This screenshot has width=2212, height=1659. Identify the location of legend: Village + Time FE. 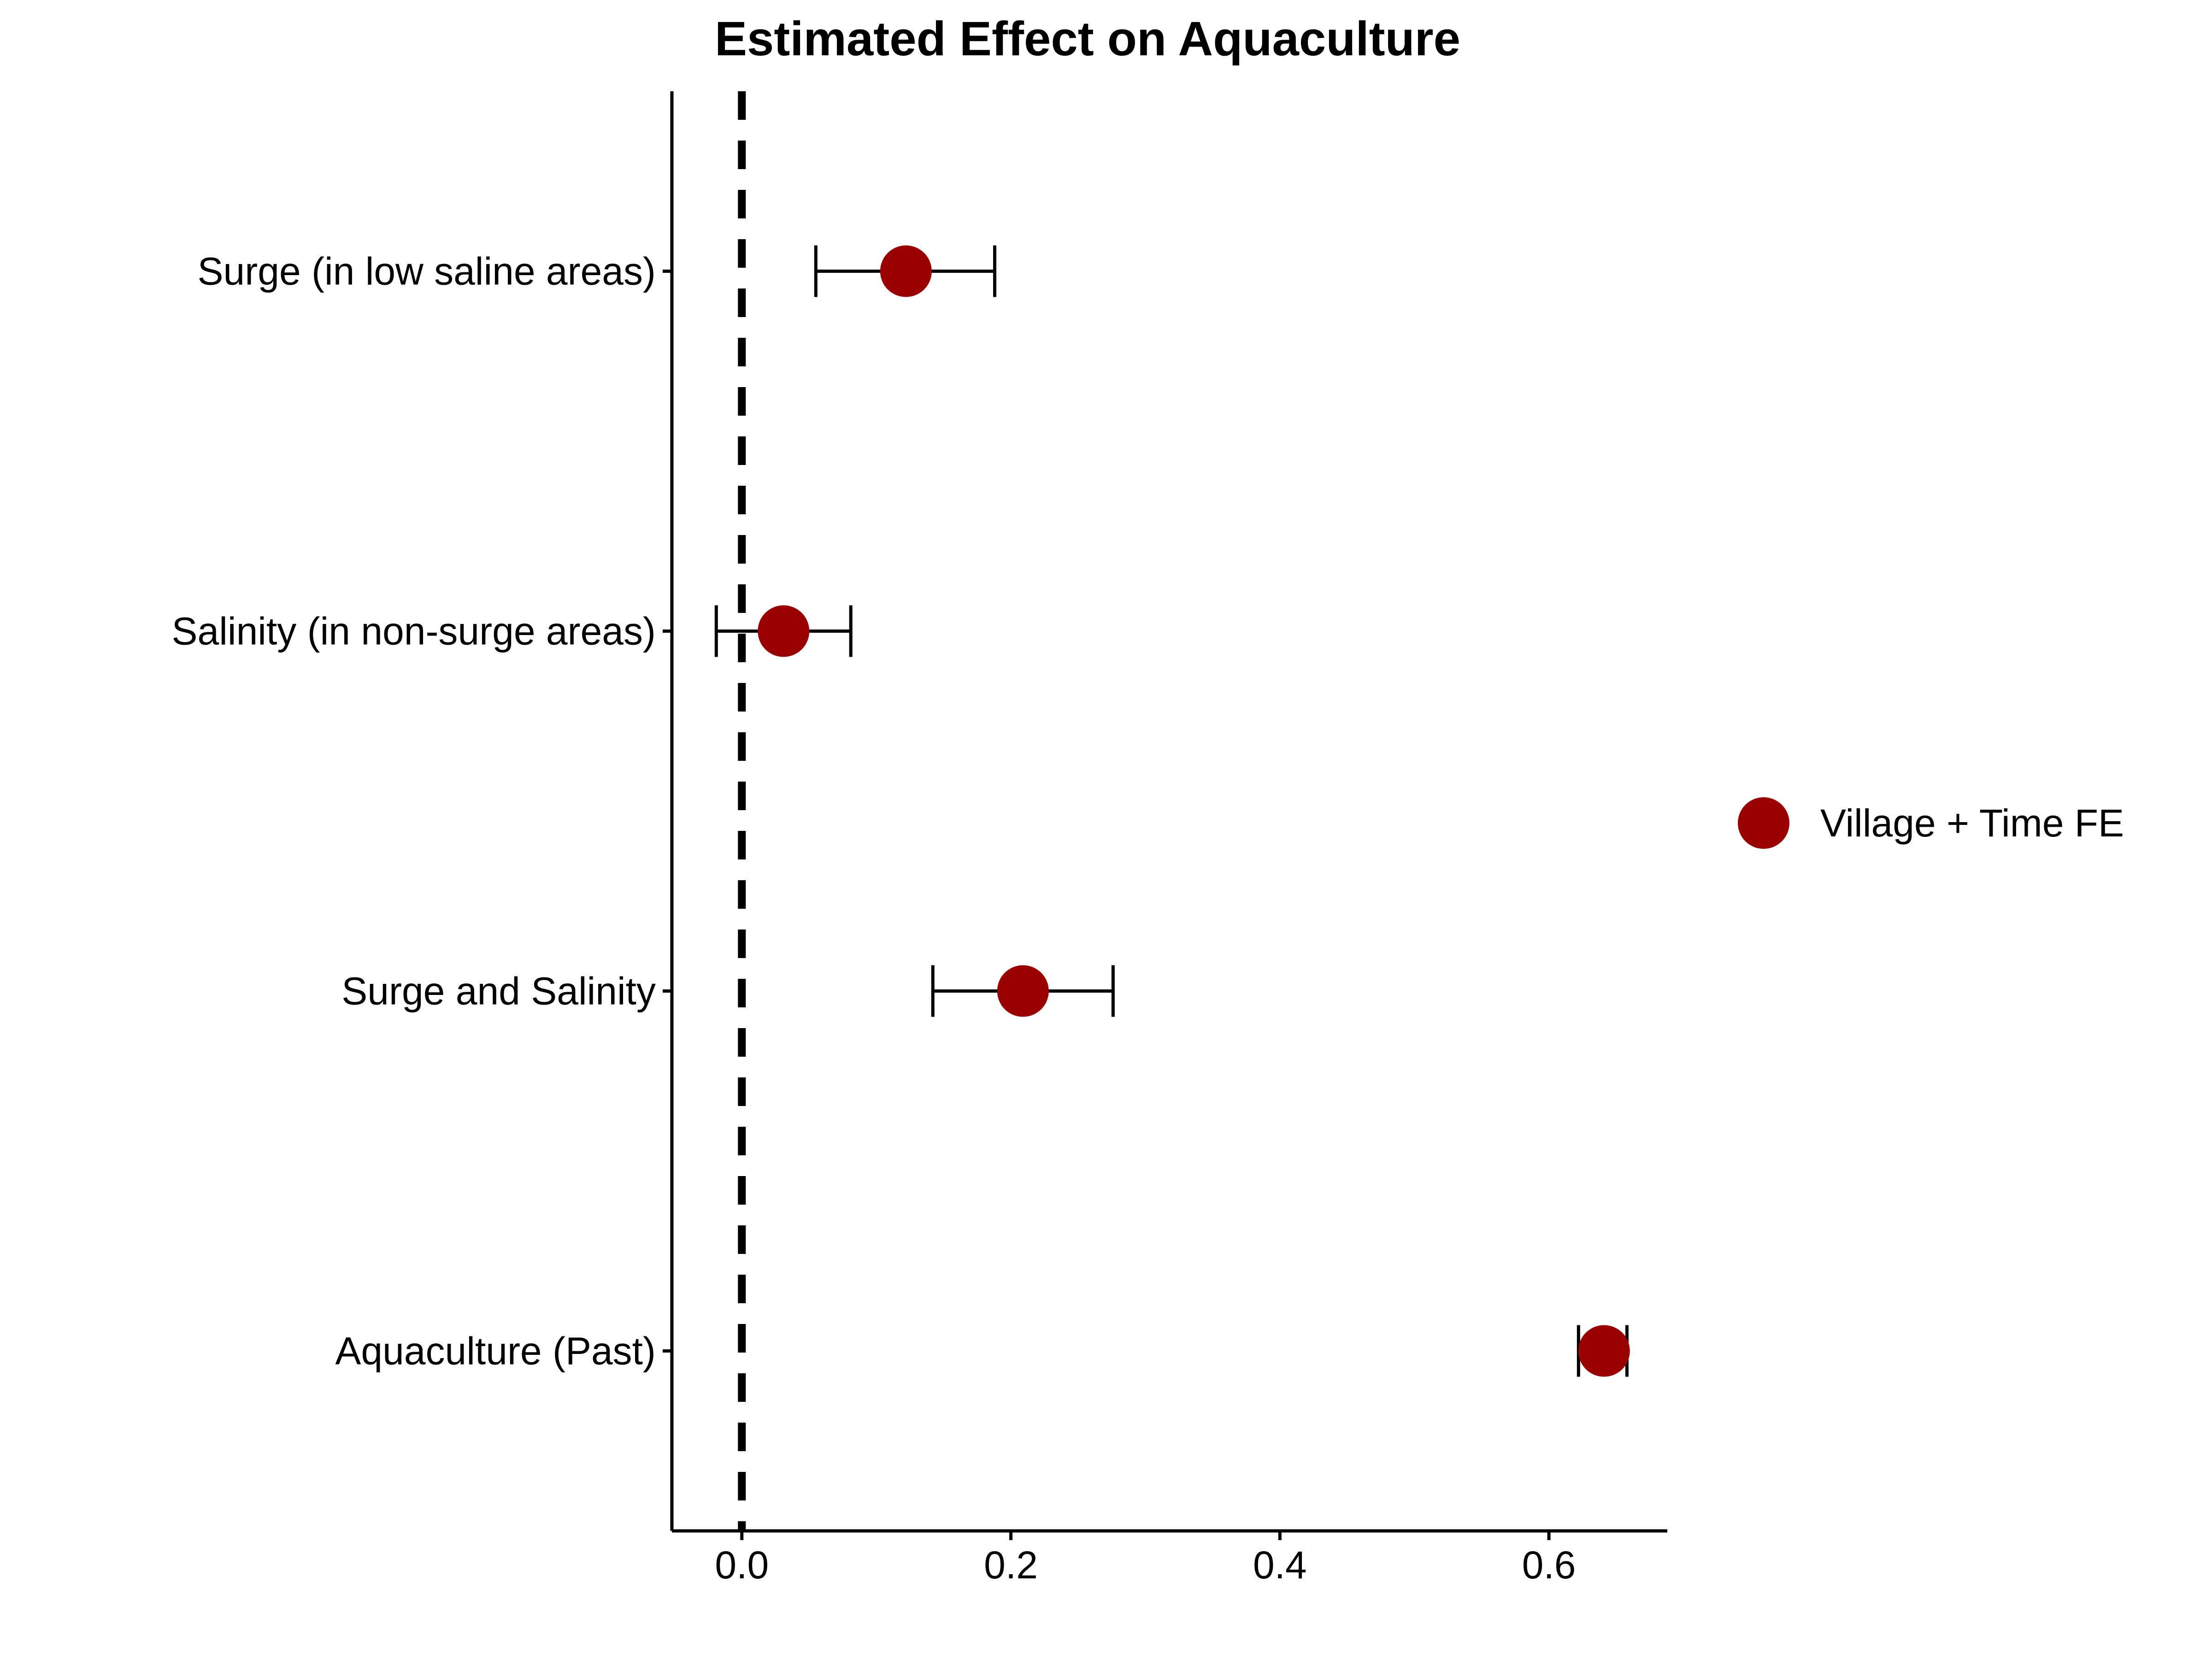
(1931, 823).